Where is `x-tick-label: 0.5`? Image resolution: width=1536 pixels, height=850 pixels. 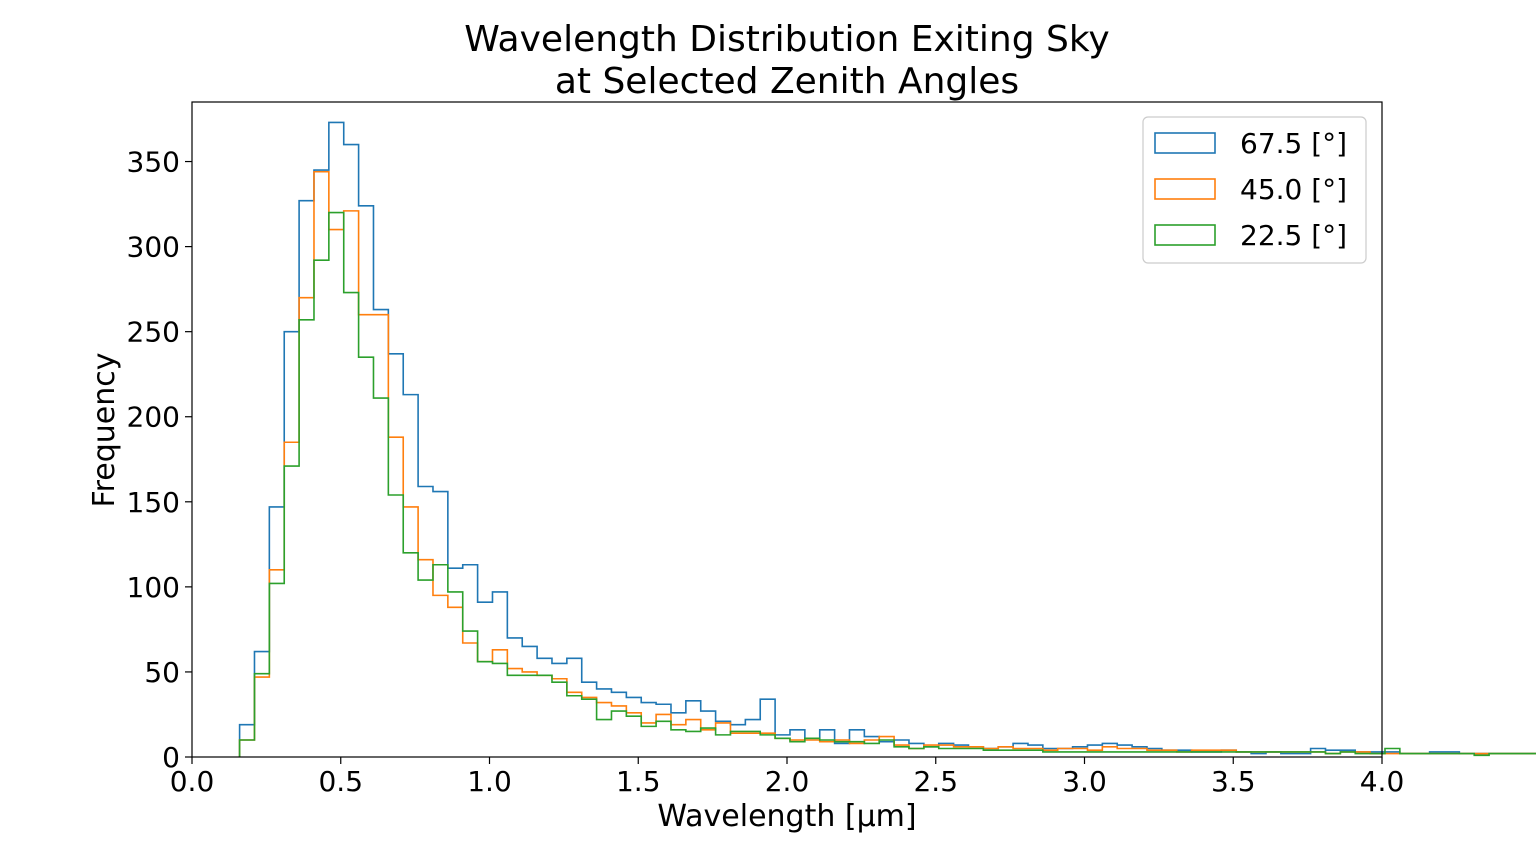
x-tick-label: 0.5 is located at coordinates (340, 781).